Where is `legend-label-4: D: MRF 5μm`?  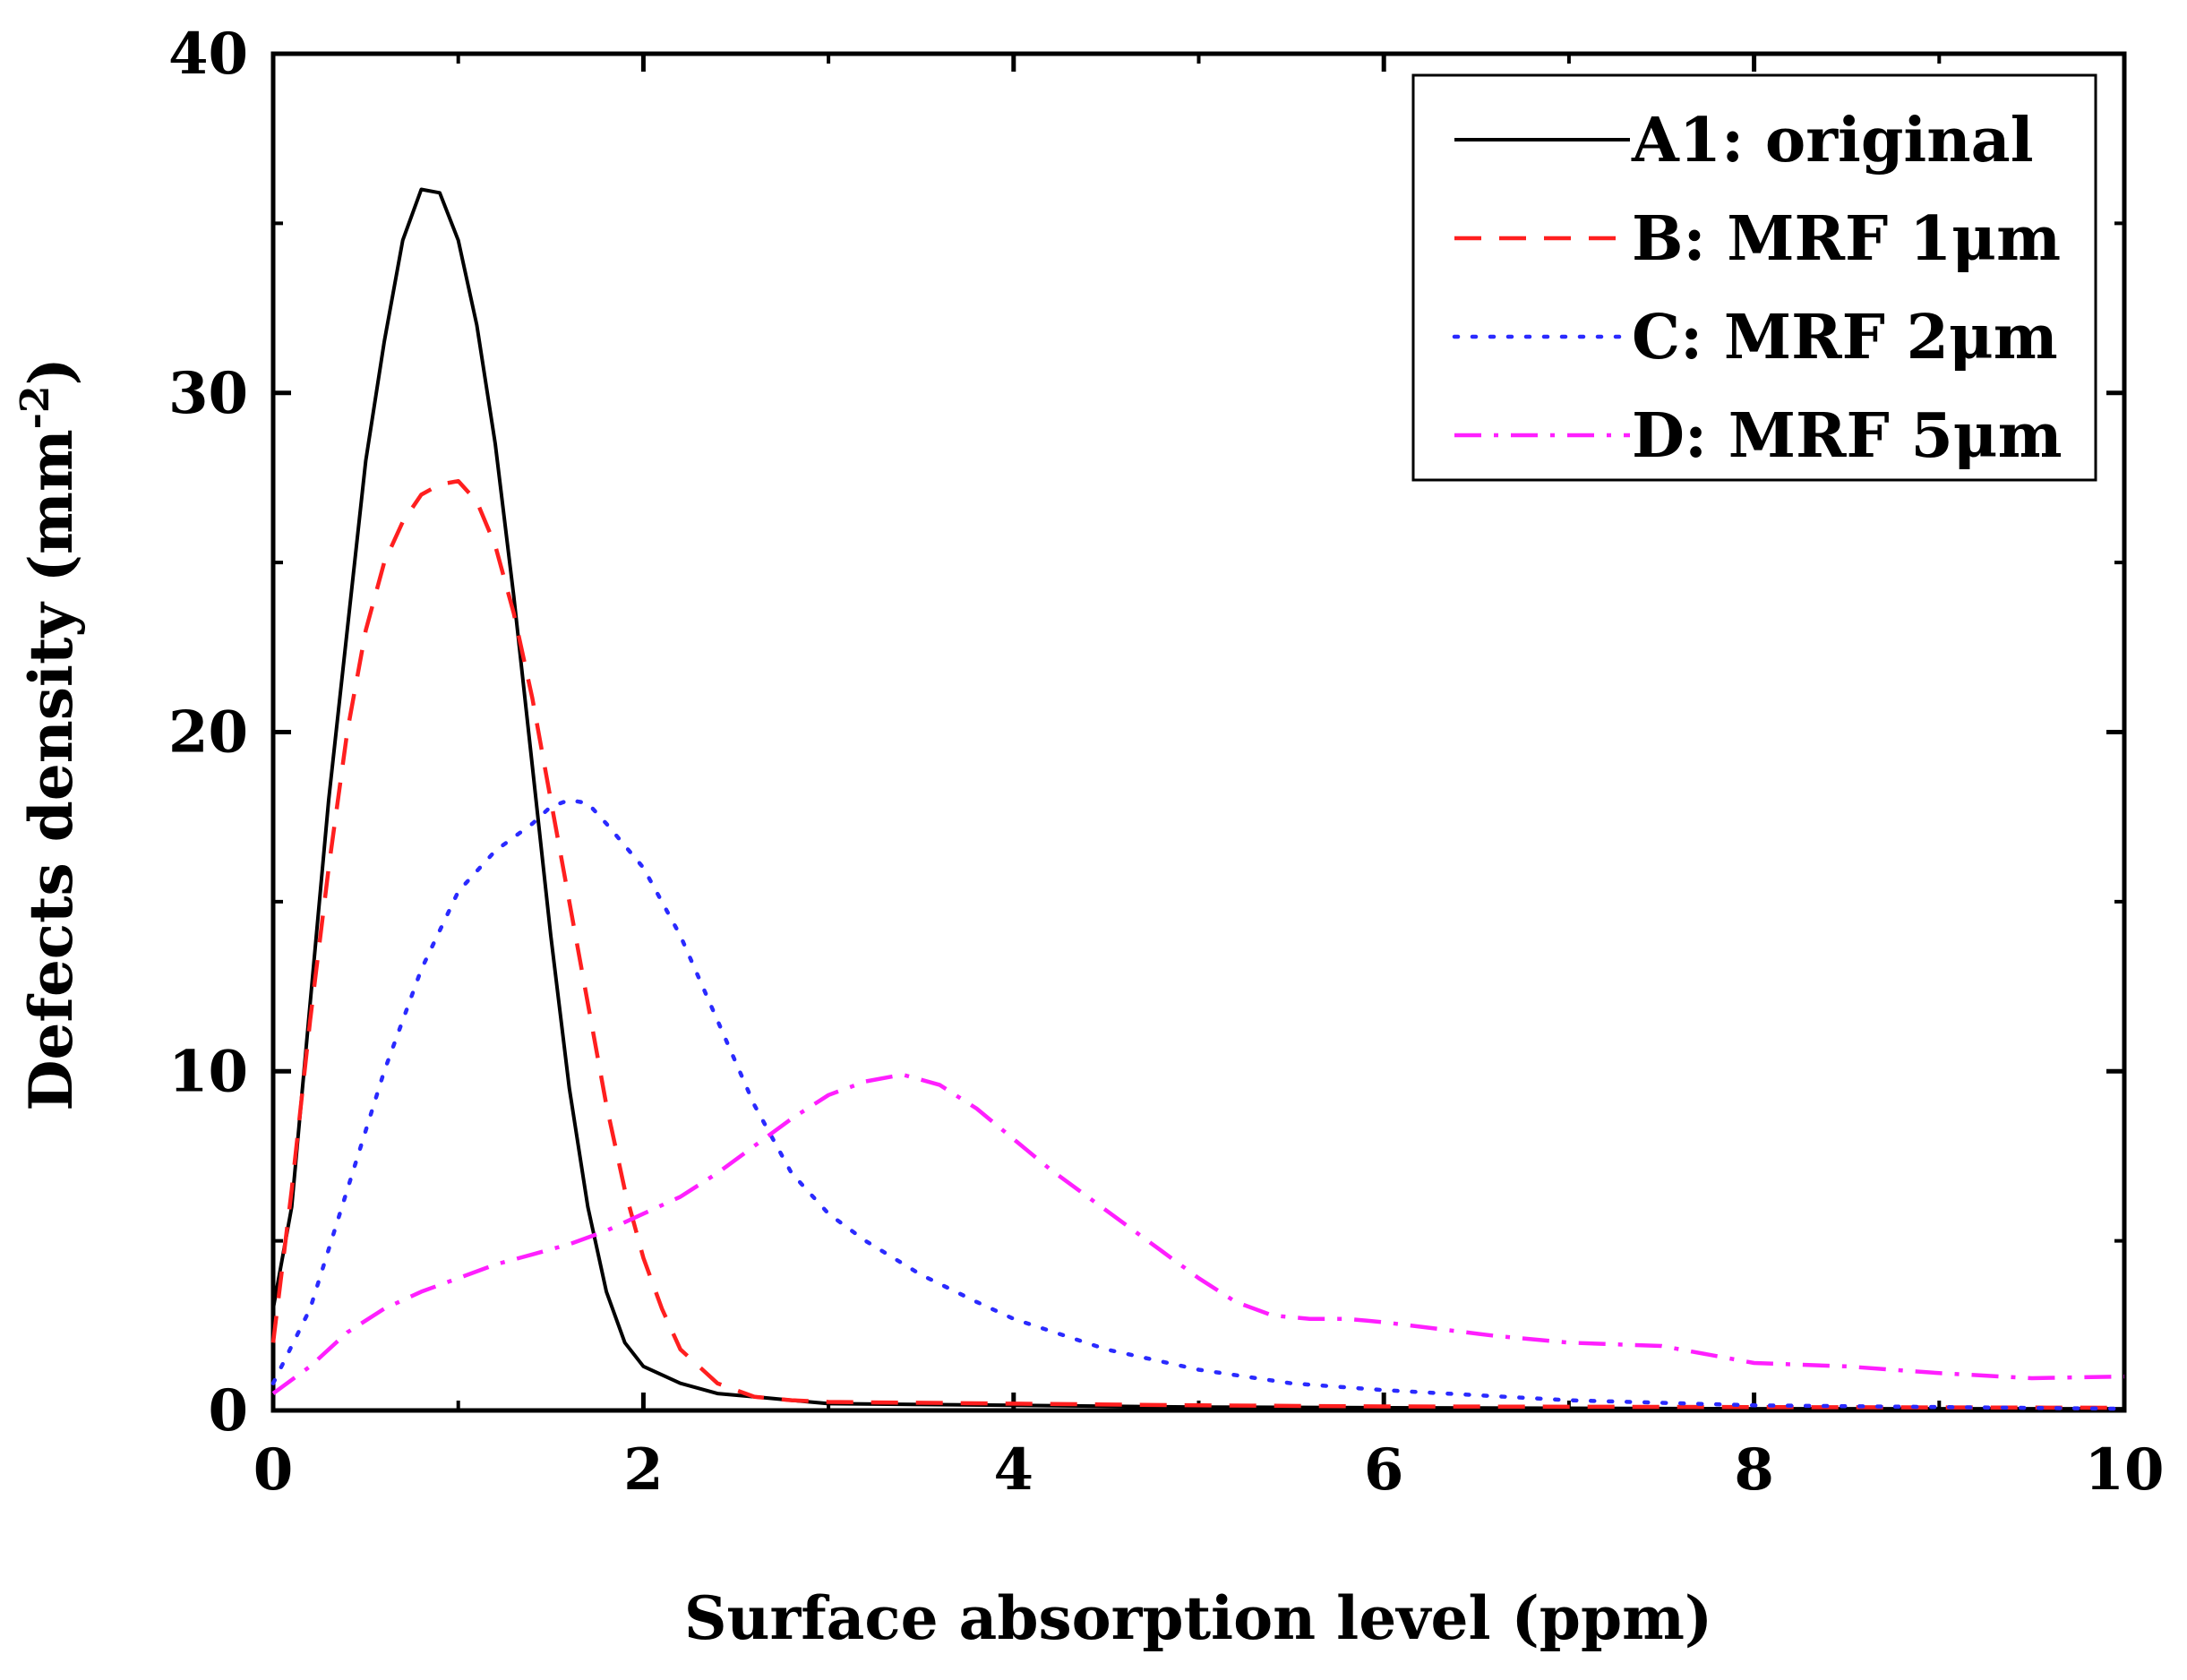 legend-label-4: D: MRF 5μm is located at coordinates (1847, 436).